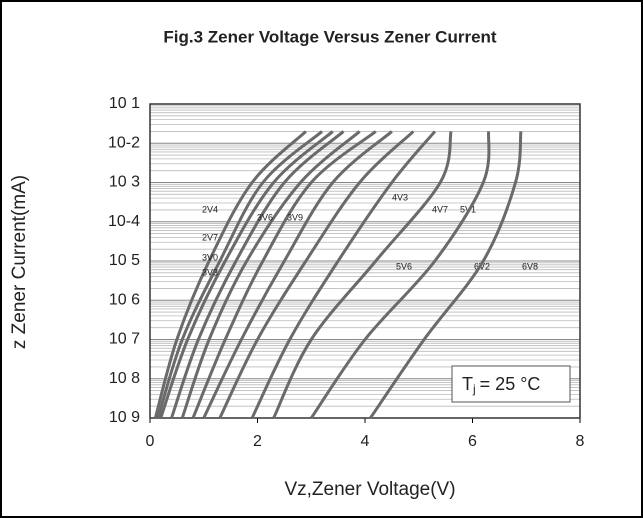 Image resolution: width=643 pixels, height=518 pixels. What do you see at coordinates (124, 417) in the screenshot?
I see `y-tick-label: 10 9` at bounding box center [124, 417].